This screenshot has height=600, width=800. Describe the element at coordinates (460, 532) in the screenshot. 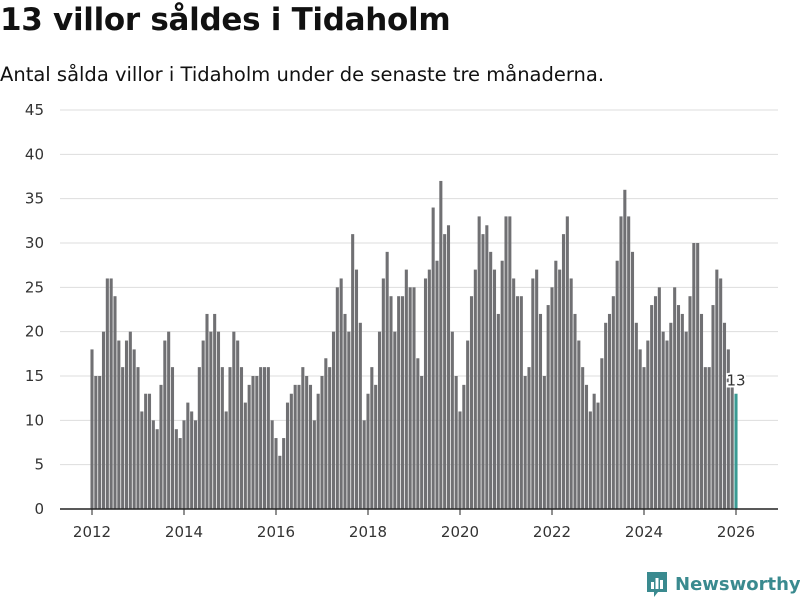

I see `x-tick-label: 2020` at that location.